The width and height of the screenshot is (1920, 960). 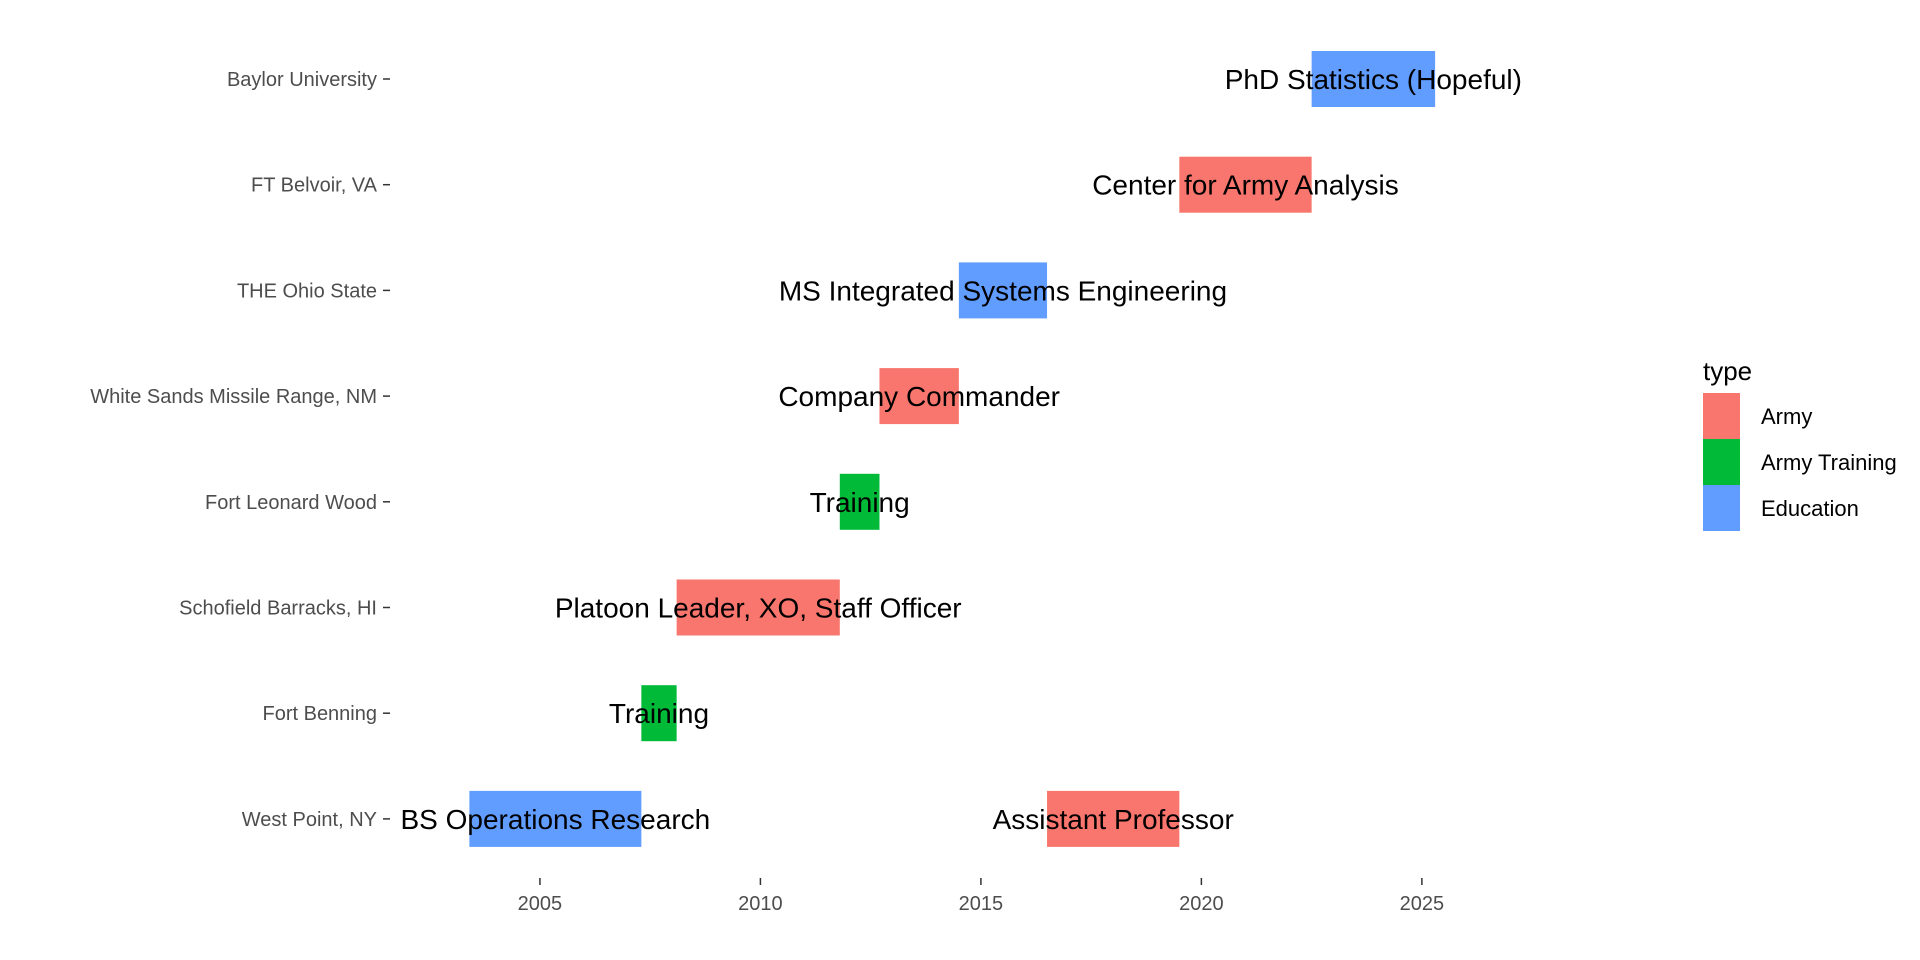 I want to click on bar-label-7: Center for Army Analysis, so click(x=1245, y=185).